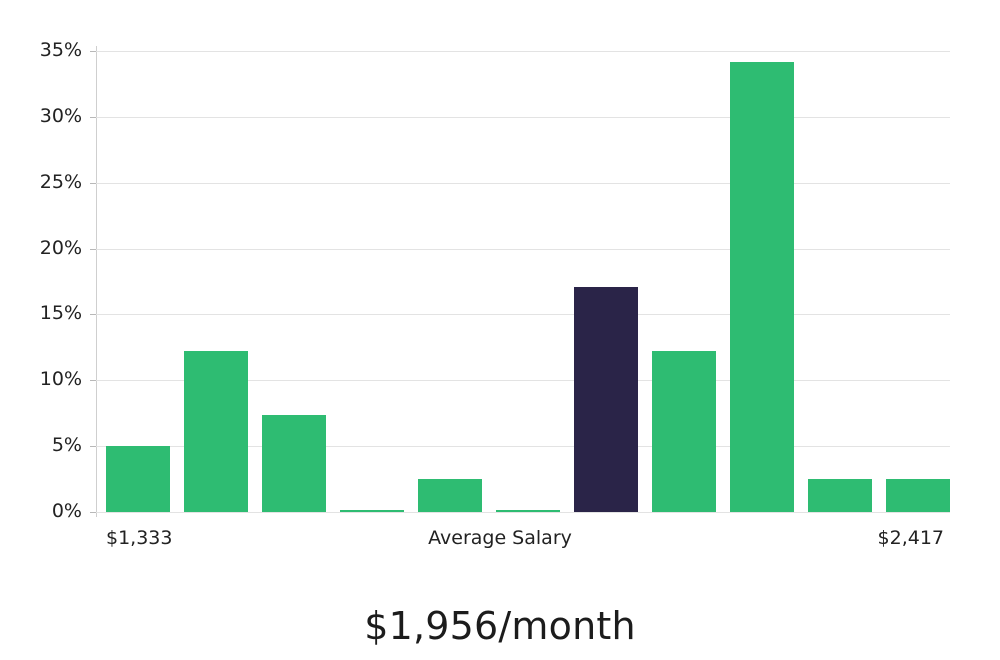 Image resolution: width=1000 pixels, height=660 pixels. What do you see at coordinates (60, 50) in the screenshot?
I see `y-tick-label: 35%` at bounding box center [60, 50].